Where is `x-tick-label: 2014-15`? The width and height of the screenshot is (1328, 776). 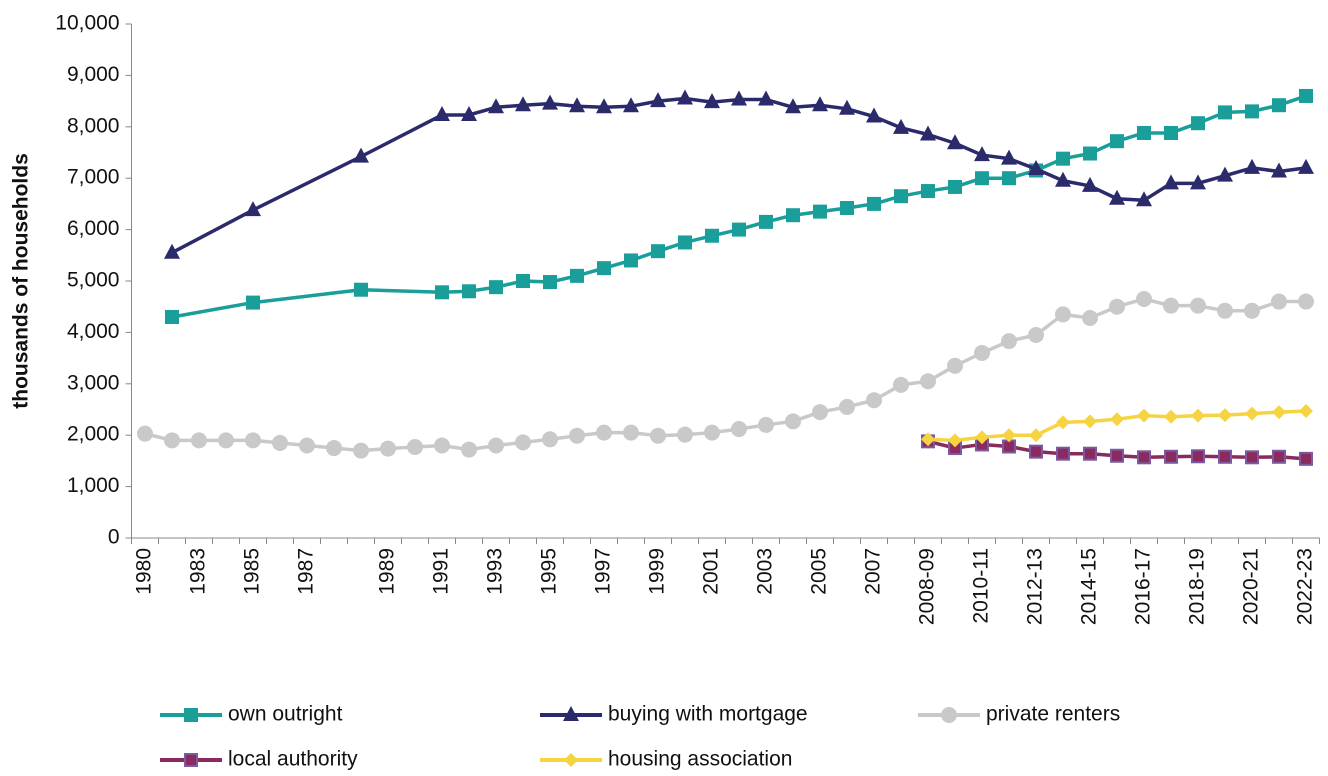
x-tick-label: 2014-15 is located at coordinates (1089, 586).